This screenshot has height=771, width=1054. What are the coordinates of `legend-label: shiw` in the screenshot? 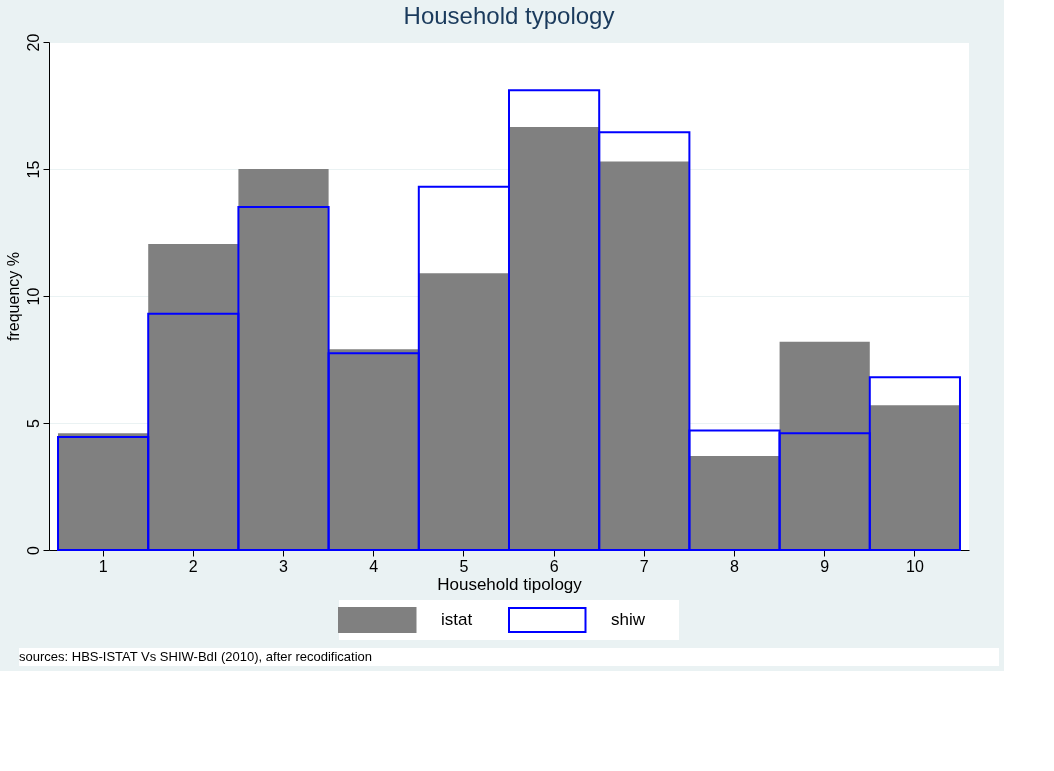 It's located at (628, 619).